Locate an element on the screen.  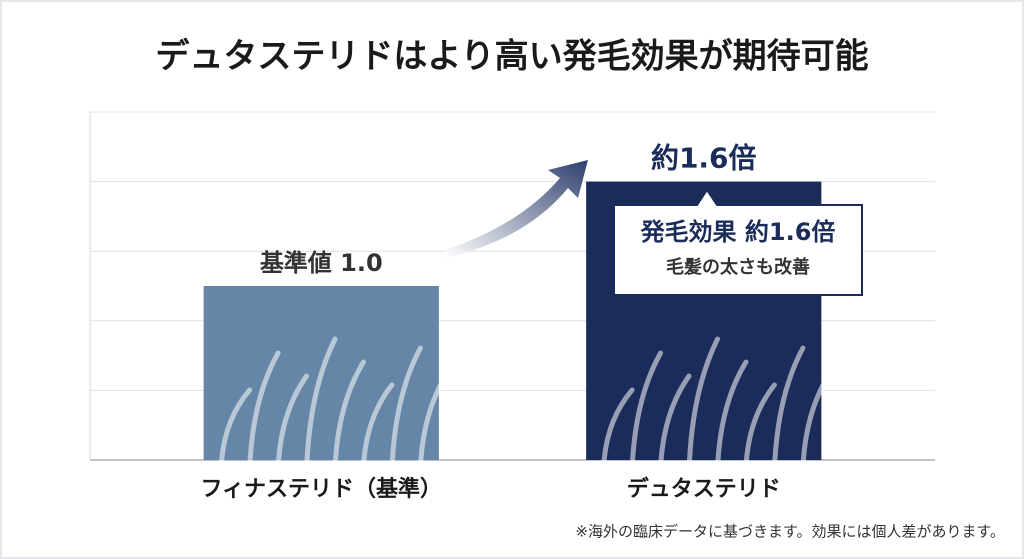
callout: 発毛効果 約1.6倍 毛髪の太さも改善 is located at coordinates (738, 242).